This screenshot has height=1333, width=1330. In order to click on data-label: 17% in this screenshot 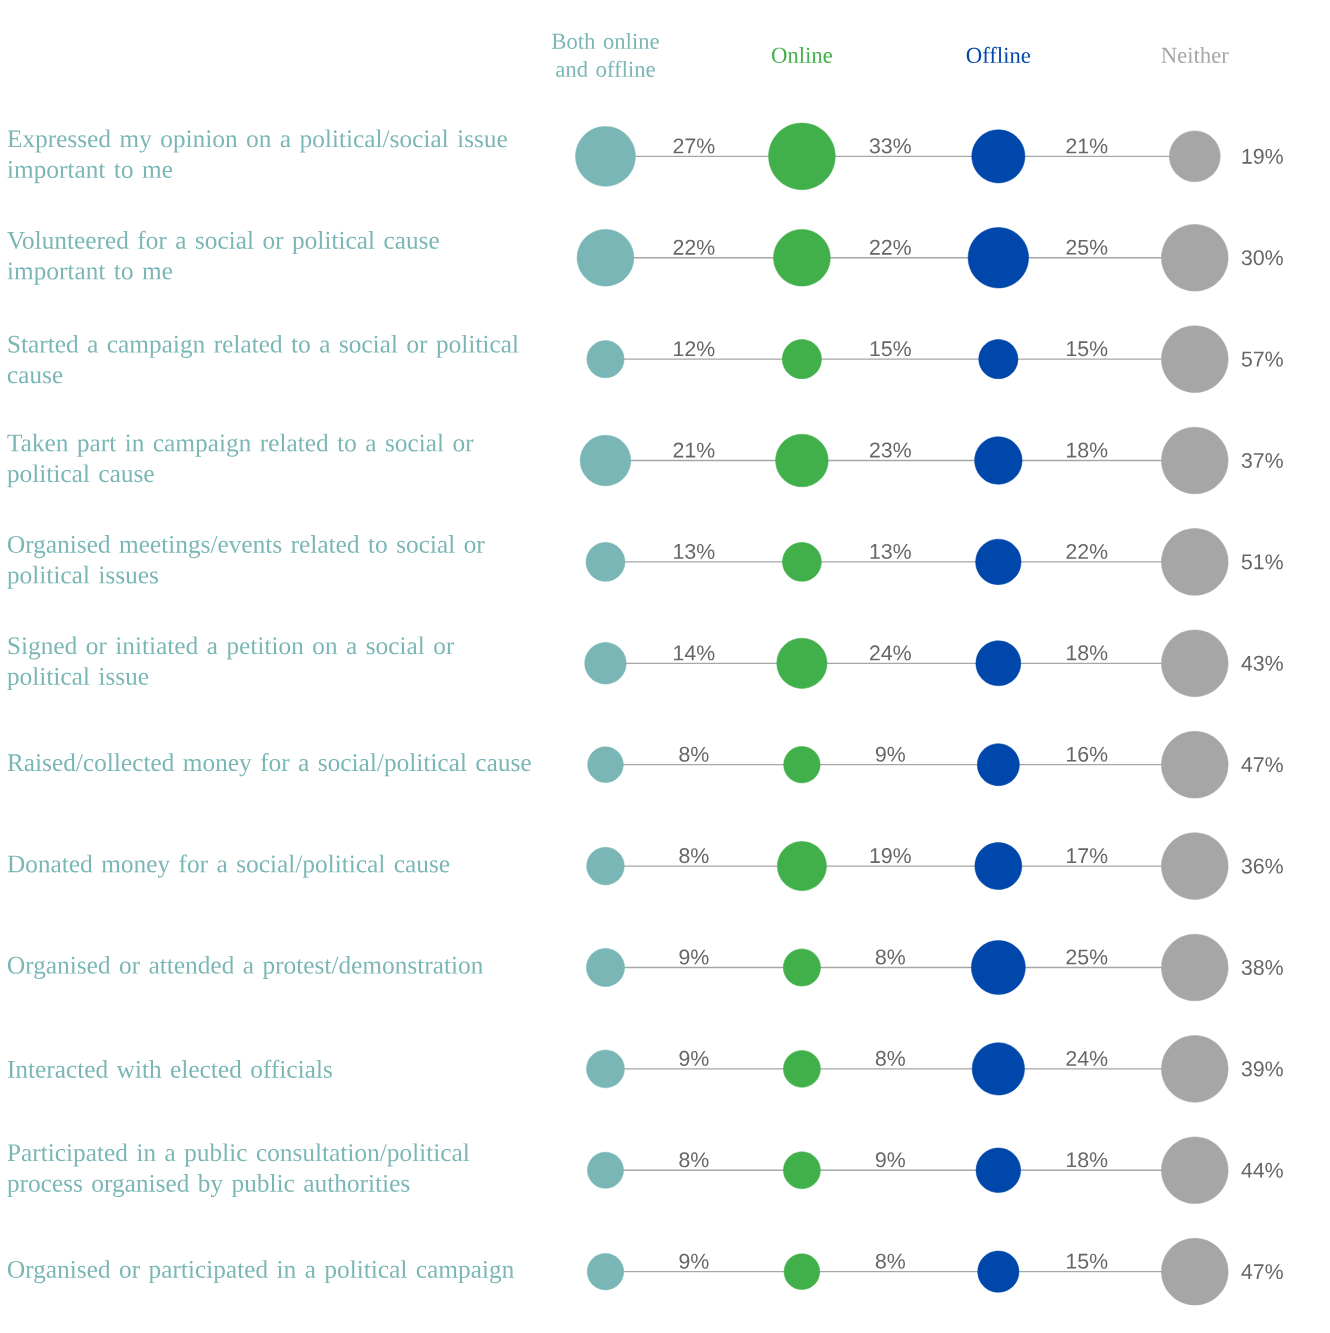, I will do `click(1087, 856)`.